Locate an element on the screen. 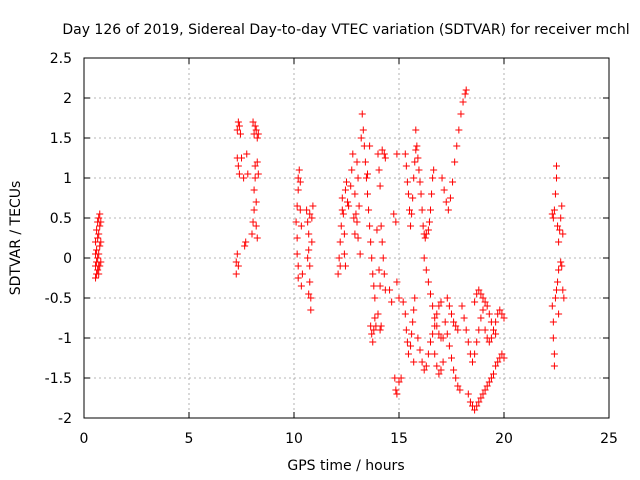  y-tick-label: -0.5 is located at coordinates (58, 299).